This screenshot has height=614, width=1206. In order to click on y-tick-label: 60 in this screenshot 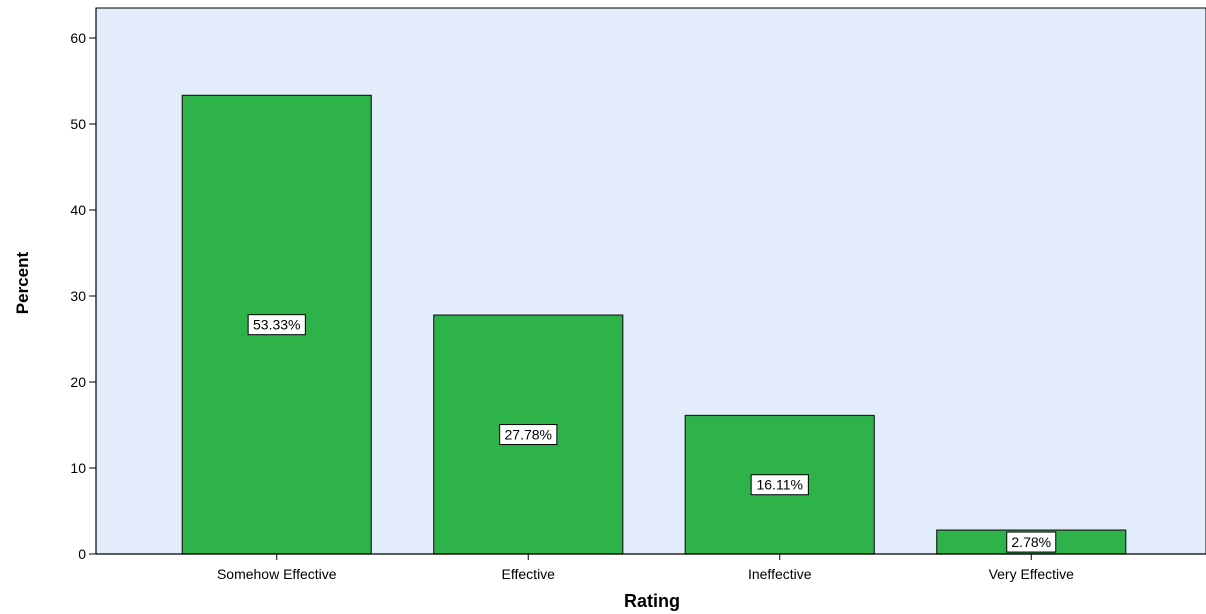, I will do `click(78, 38)`.